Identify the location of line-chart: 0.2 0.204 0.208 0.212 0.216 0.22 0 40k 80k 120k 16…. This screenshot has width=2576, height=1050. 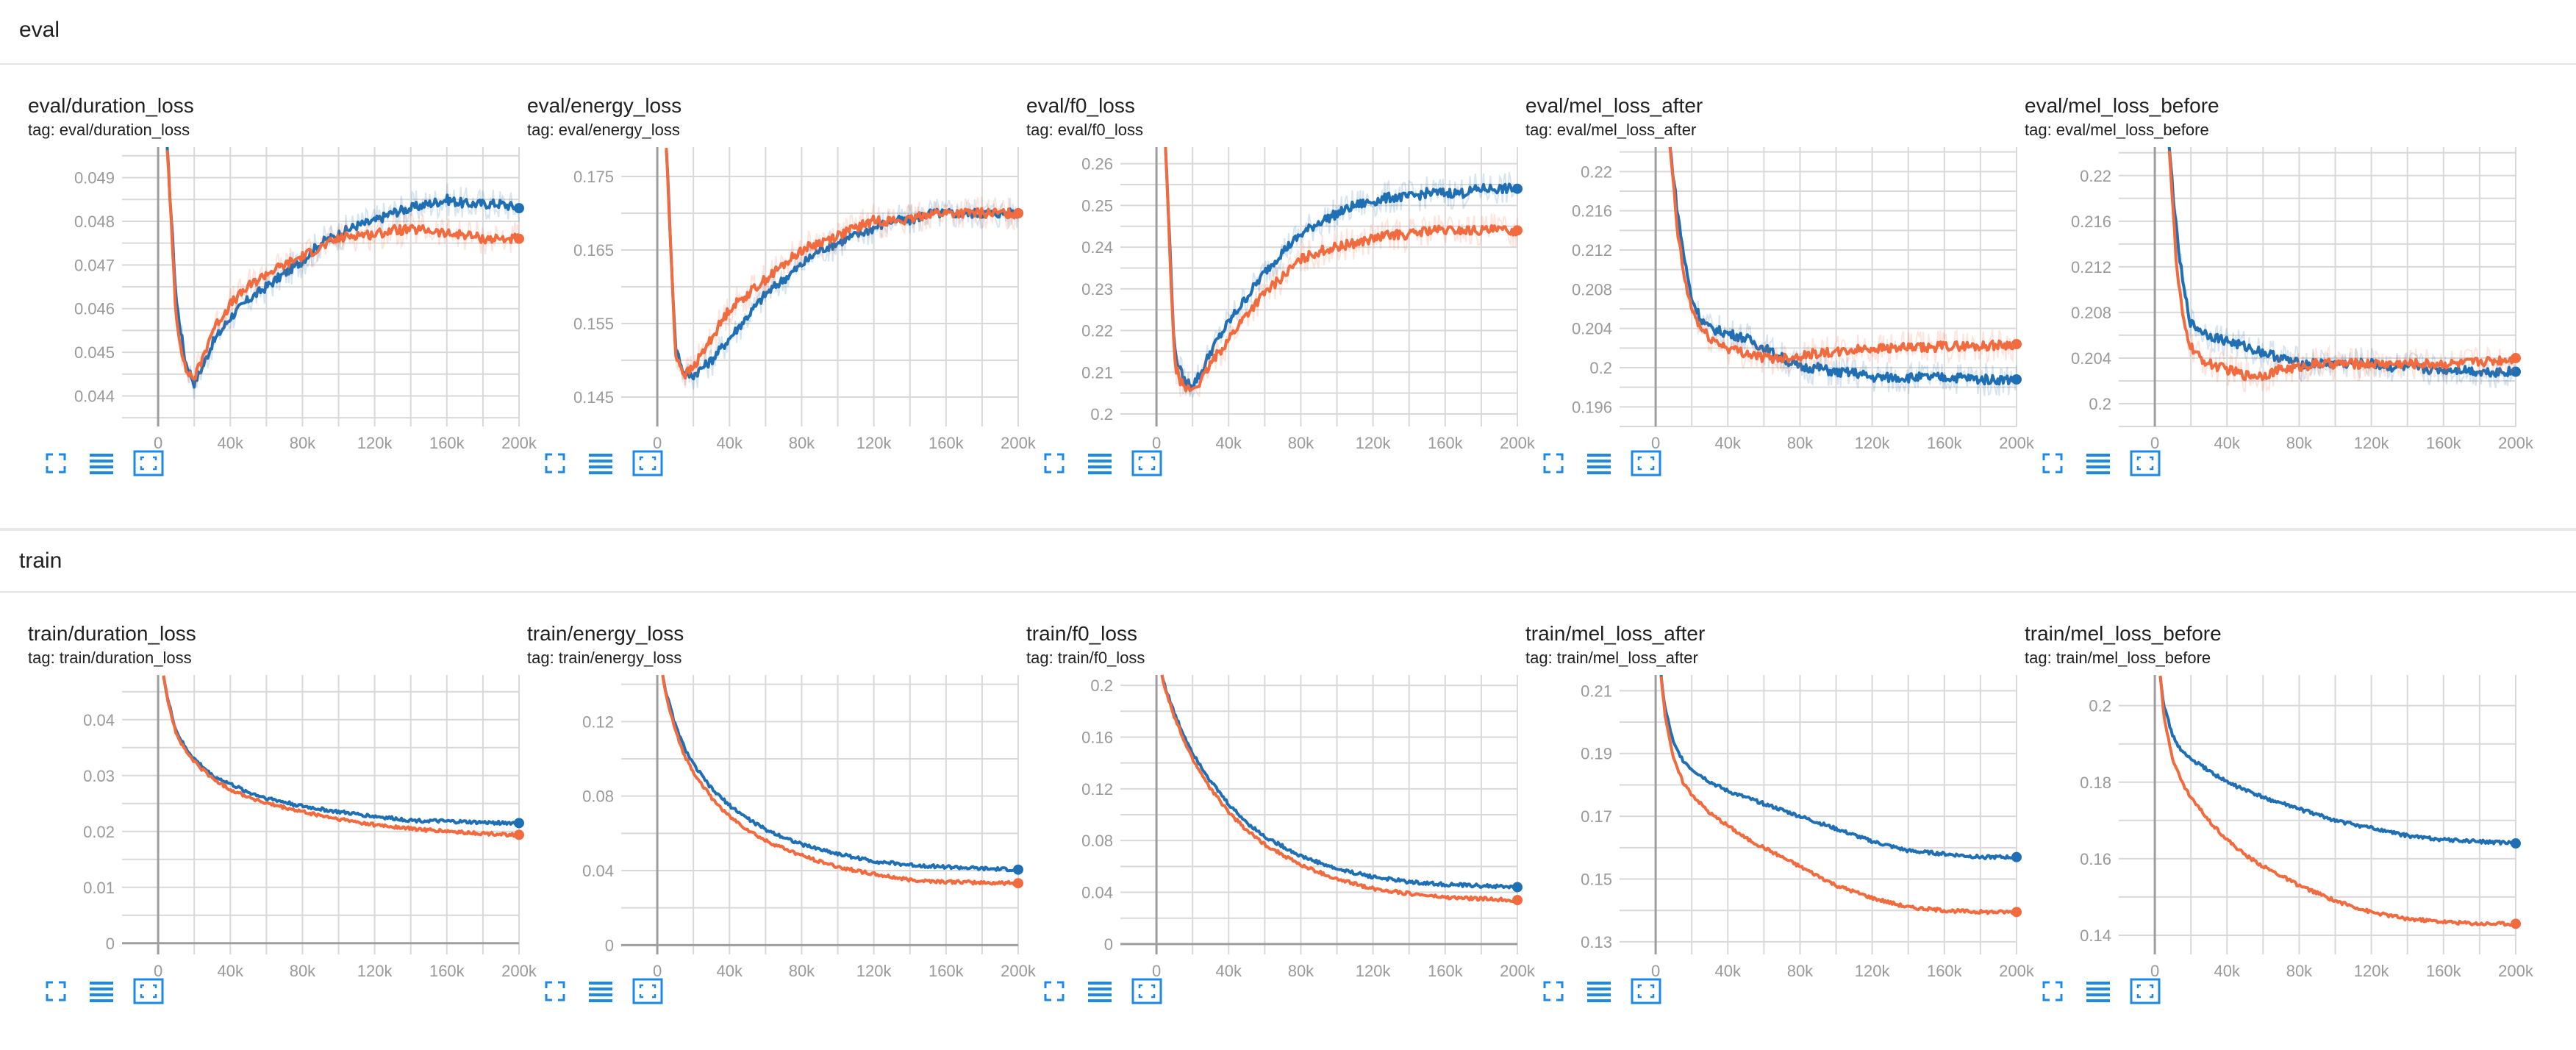
(2275, 299).